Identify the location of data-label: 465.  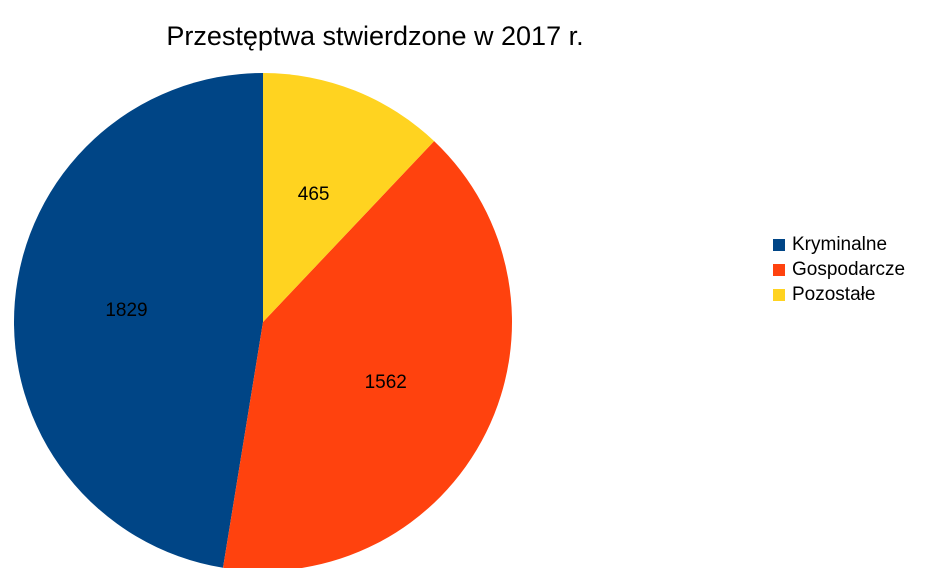
(314, 194).